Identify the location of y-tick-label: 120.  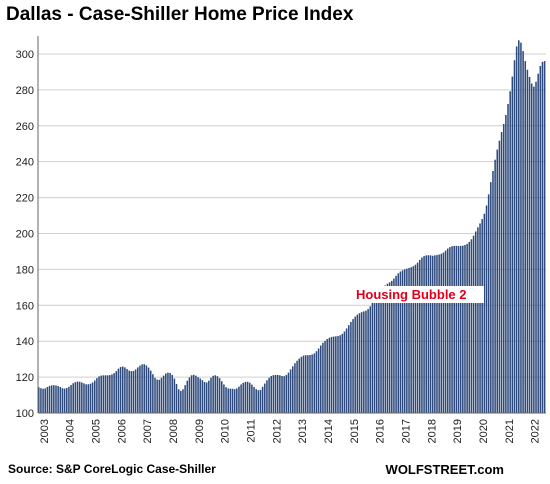
(25, 378).